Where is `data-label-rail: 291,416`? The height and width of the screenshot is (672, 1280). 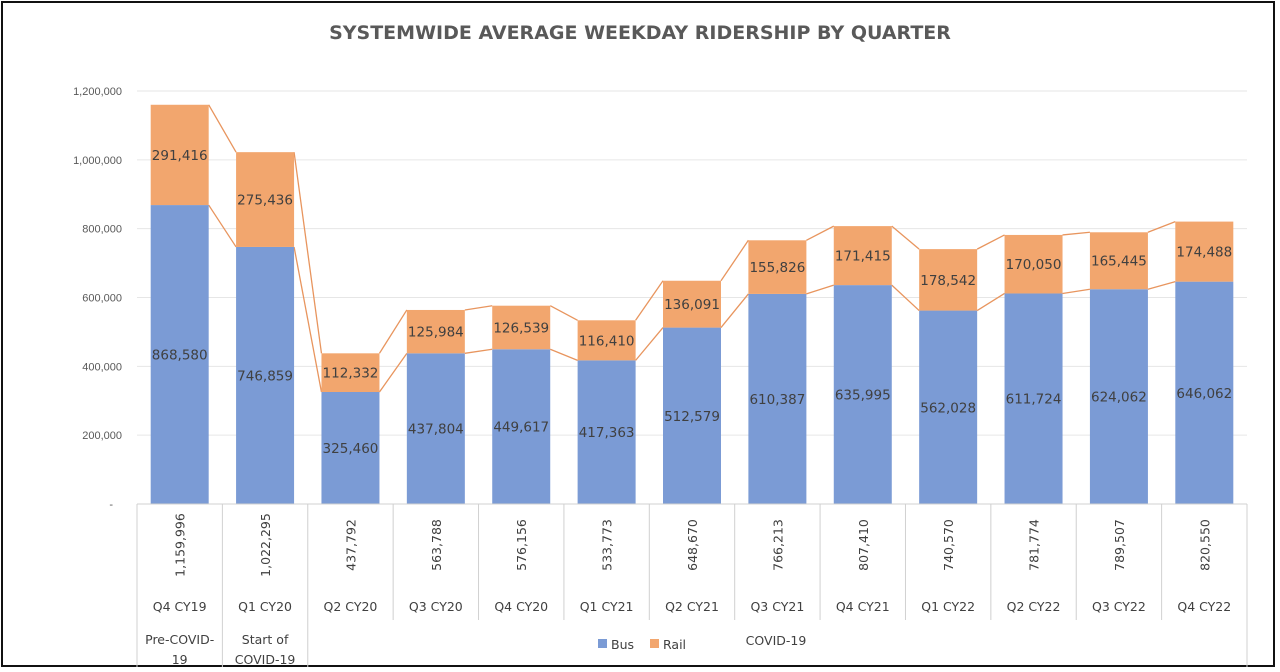 data-label-rail: 291,416 is located at coordinates (180, 156).